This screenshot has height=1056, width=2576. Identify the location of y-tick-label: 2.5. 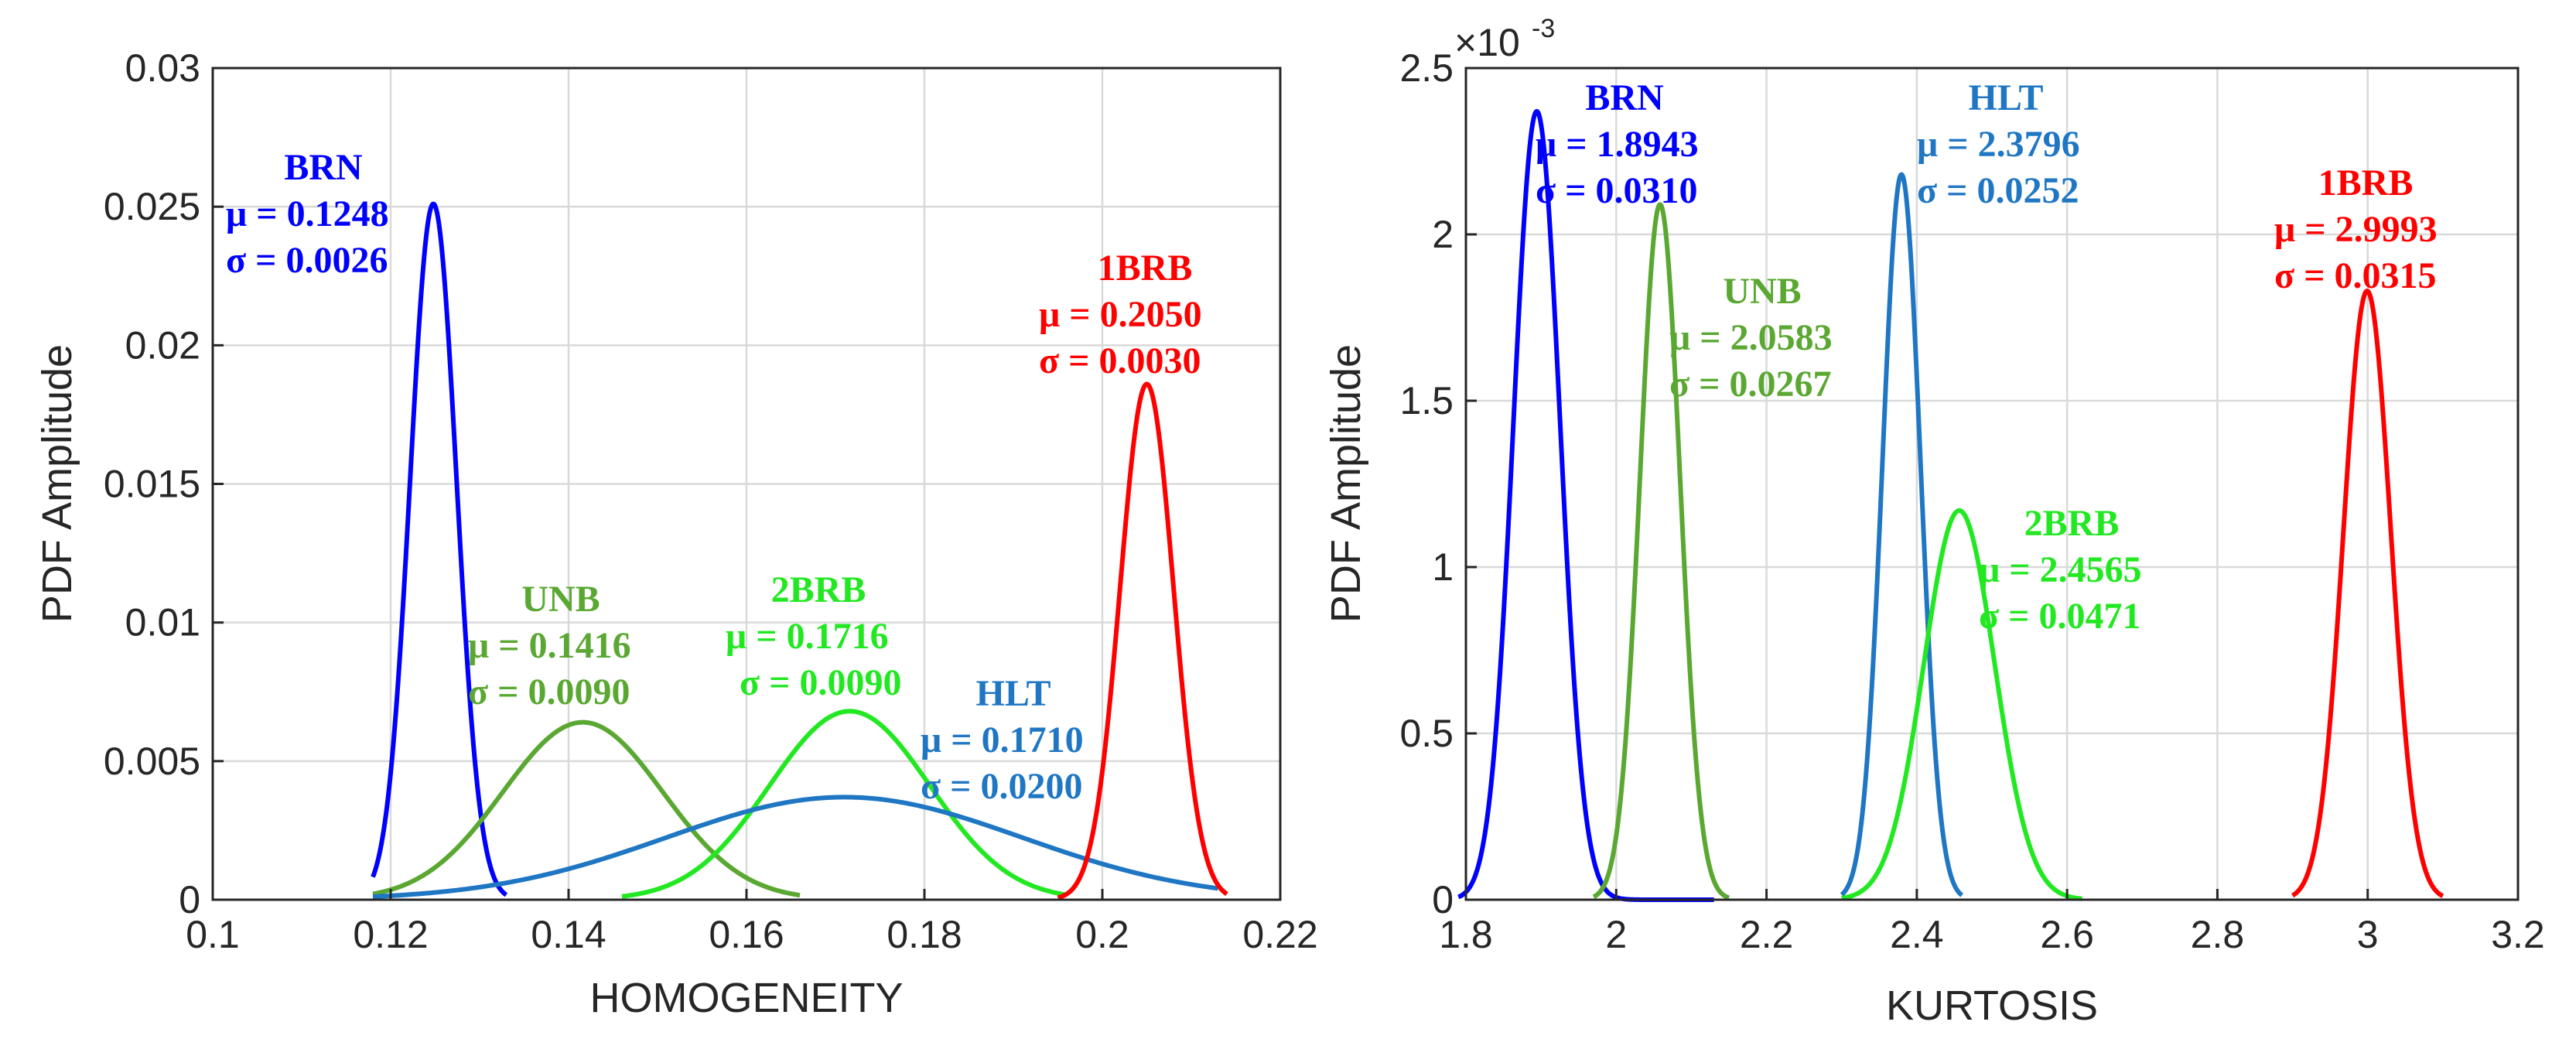
(1426, 68).